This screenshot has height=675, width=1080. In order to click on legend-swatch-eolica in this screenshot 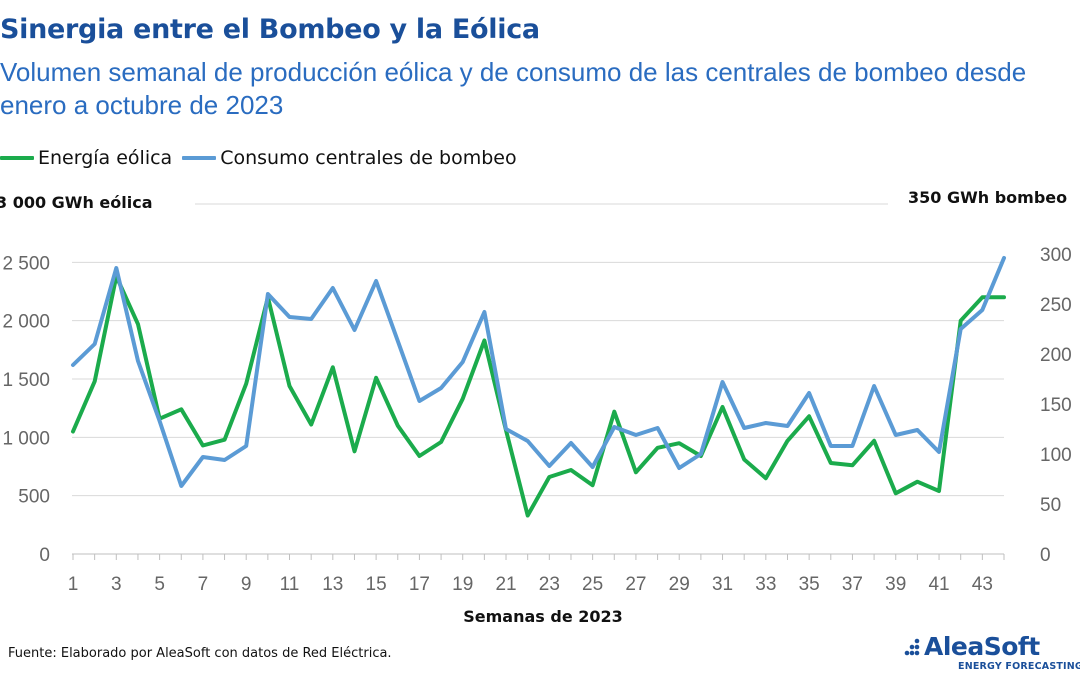, I will do `click(17, 158)`.